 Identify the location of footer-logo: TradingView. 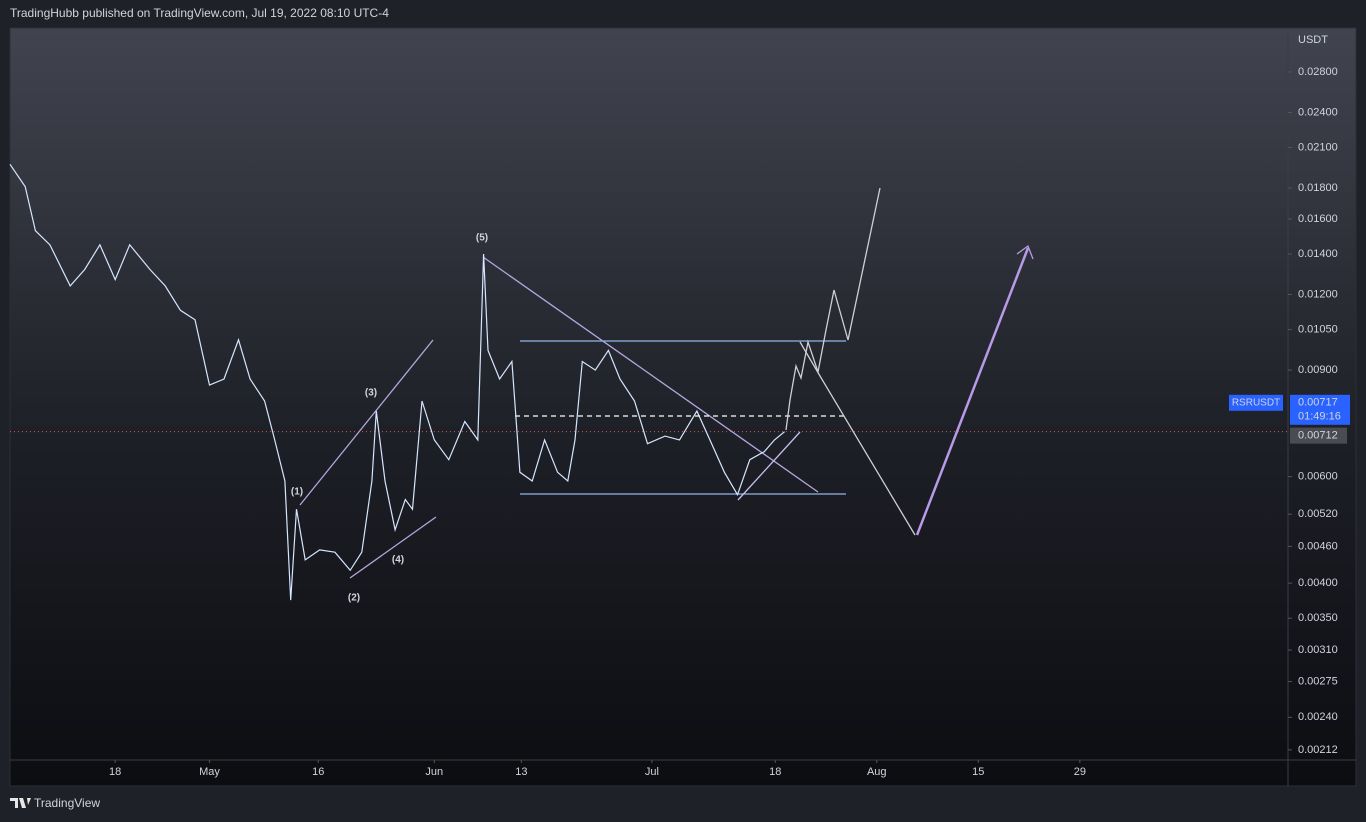
(55, 803).